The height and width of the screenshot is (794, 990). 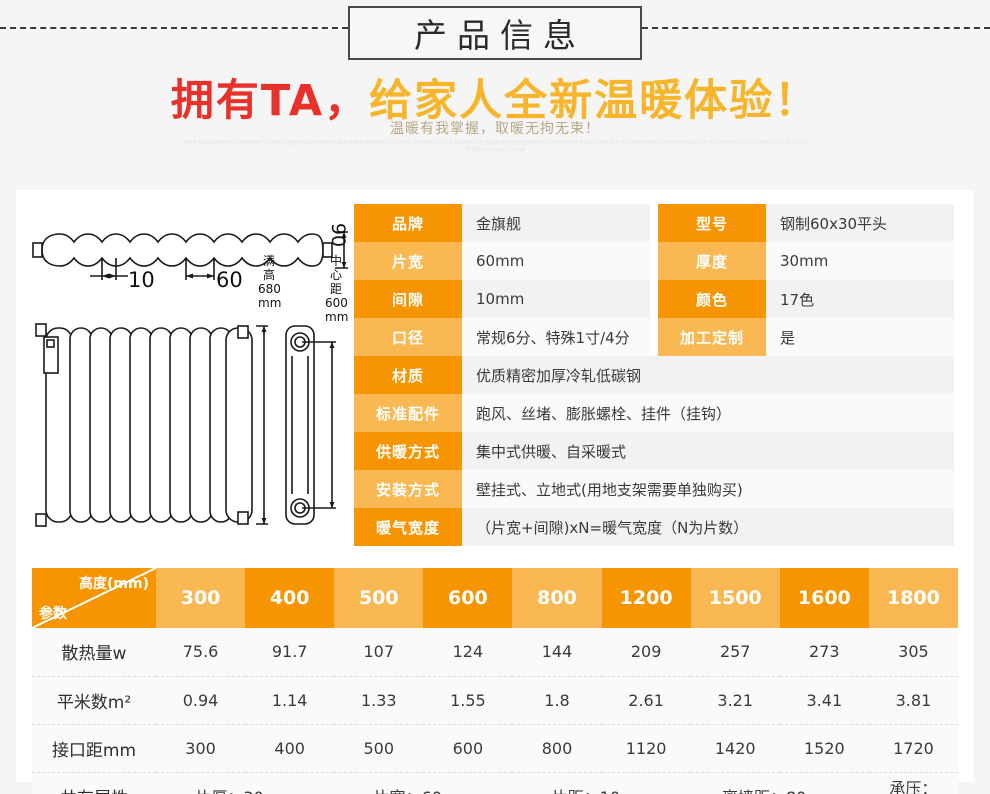 I want to click on dimension-label-depth: 90, so click(x=337, y=235).